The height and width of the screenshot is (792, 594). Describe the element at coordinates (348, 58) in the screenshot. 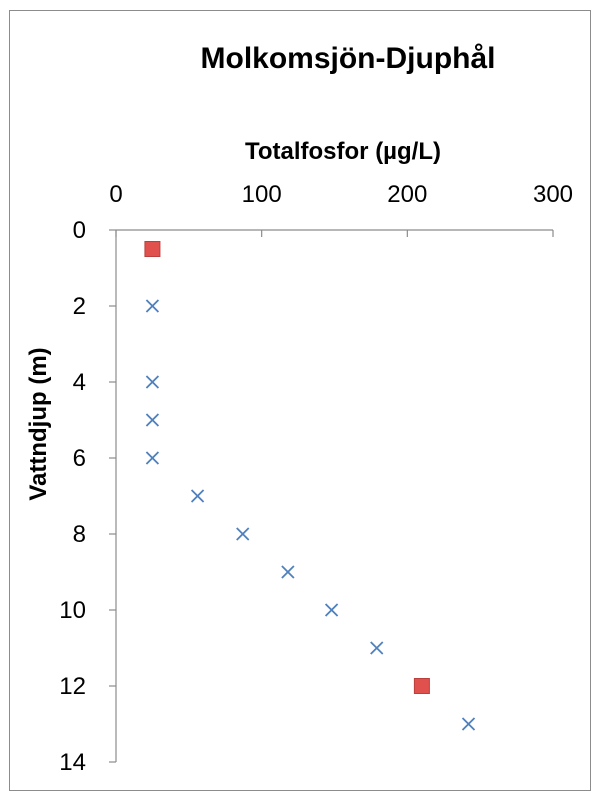

I see `chart-title: Molkomsjön-Djuphål` at that location.